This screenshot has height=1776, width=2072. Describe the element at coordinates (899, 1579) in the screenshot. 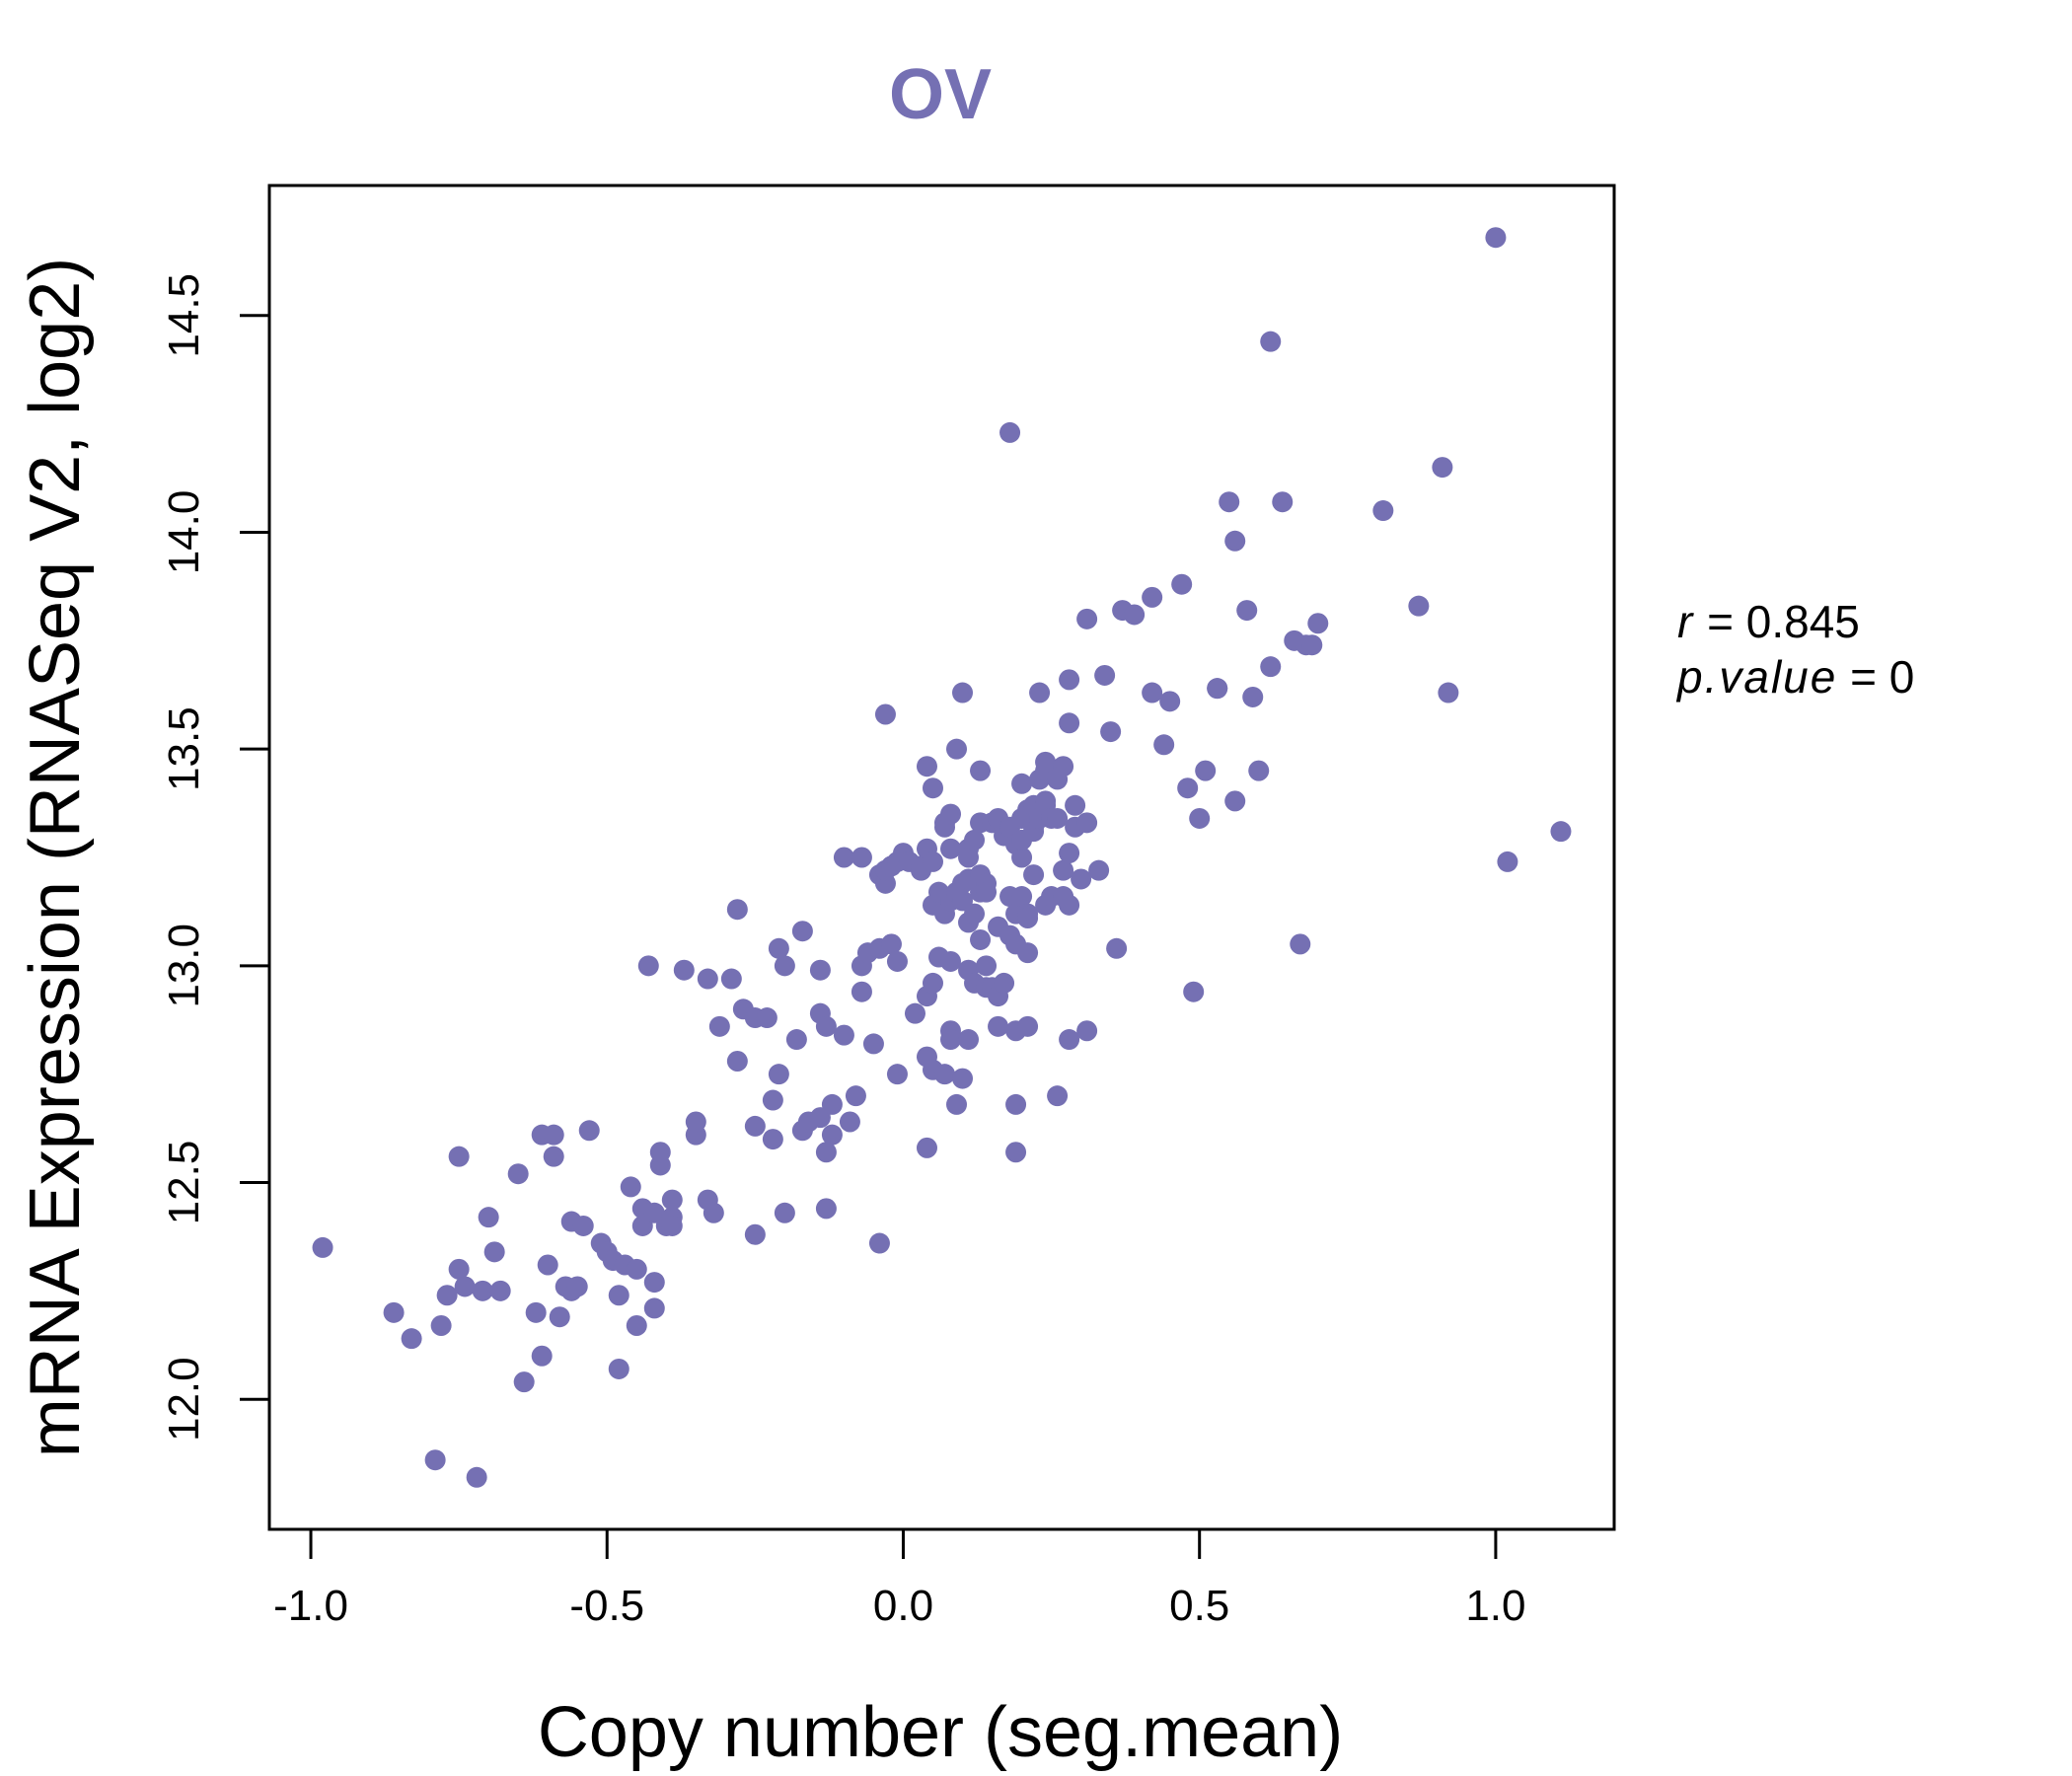

I see `x-axis: -1.0 -0.5 0.0 0.5 1.0` at that location.